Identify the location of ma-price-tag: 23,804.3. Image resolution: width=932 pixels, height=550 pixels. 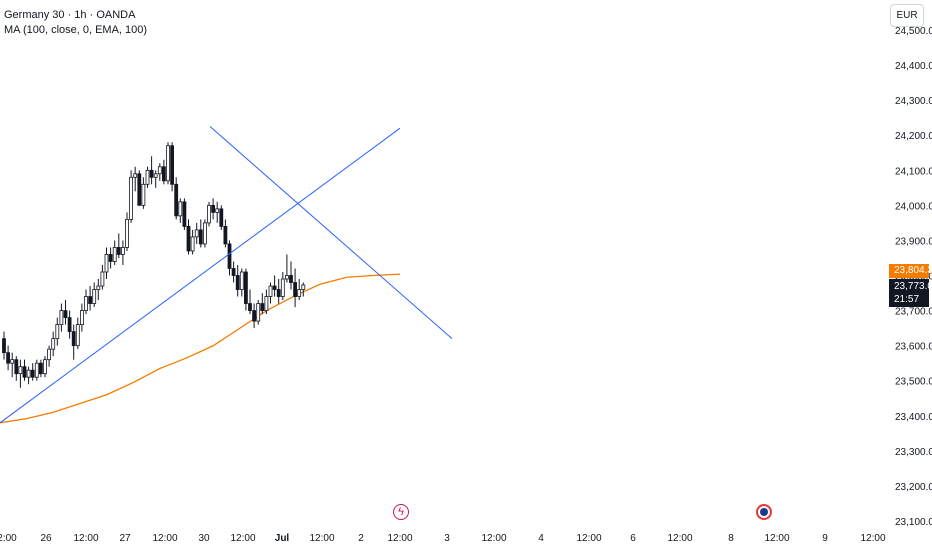
(910, 271).